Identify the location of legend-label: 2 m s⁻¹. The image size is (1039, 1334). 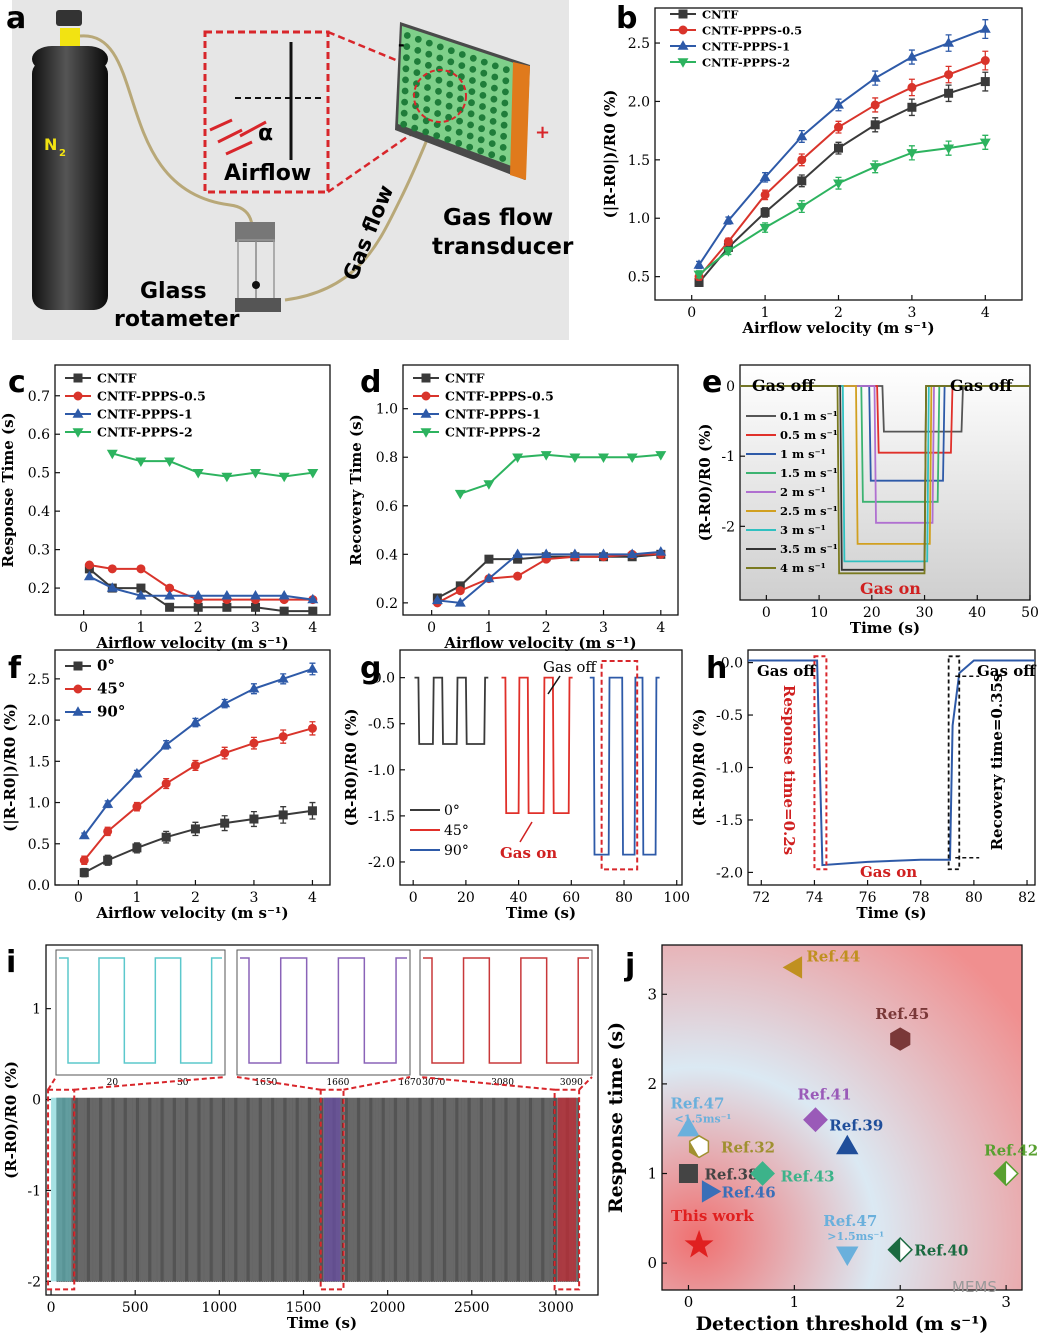
(803, 492).